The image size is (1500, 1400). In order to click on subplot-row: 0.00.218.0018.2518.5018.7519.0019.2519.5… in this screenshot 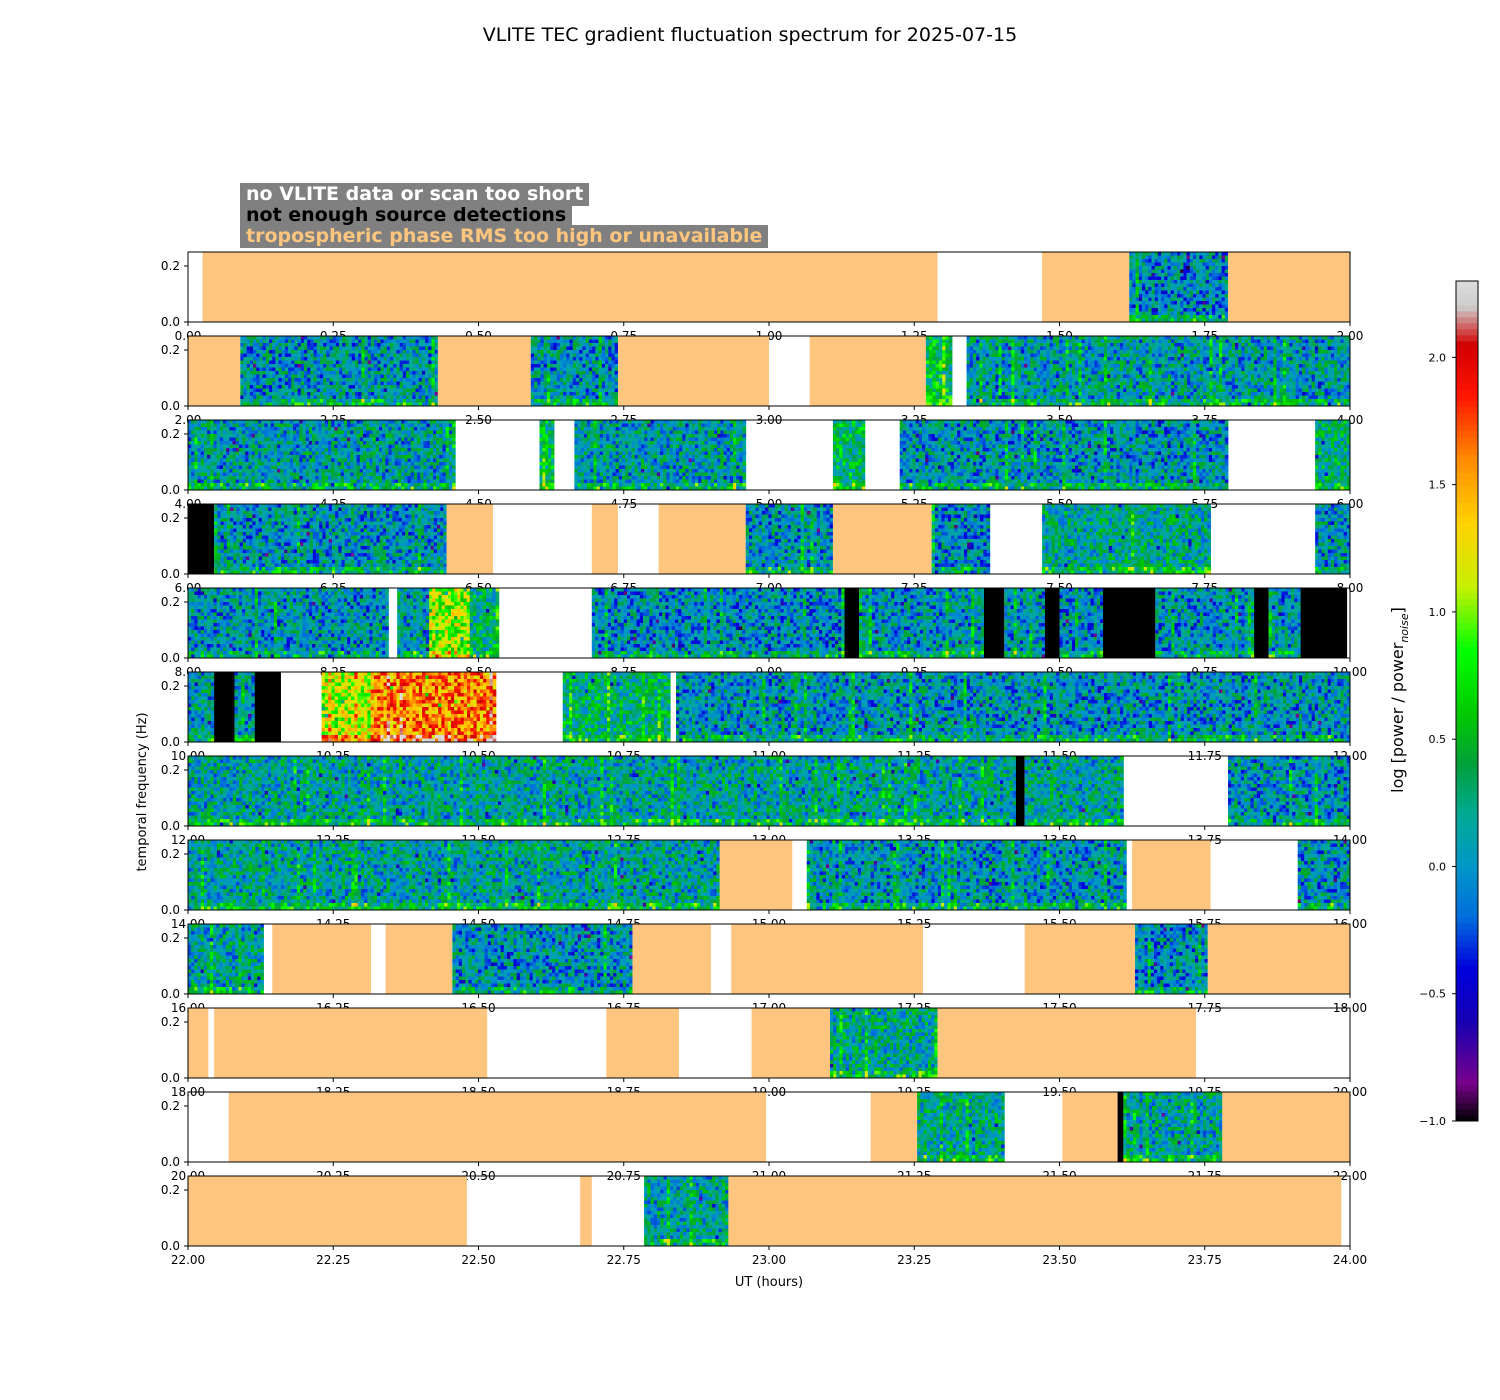, I will do `click(764, 1053)`.